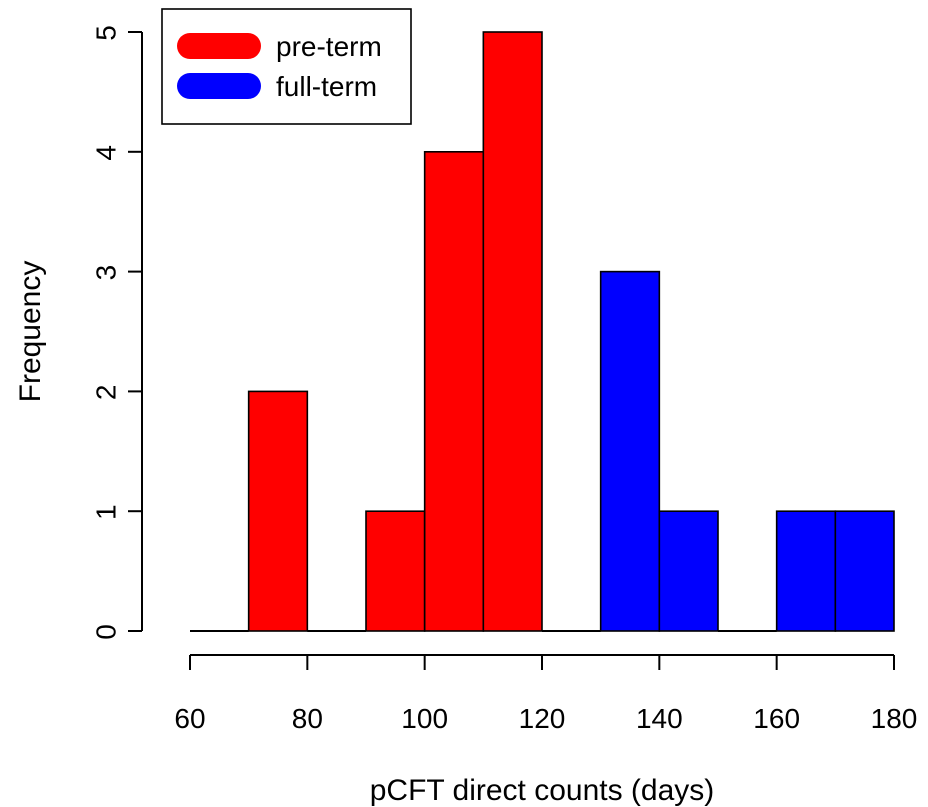  Describe the element at coordinates (424, 718) in the screenshot. I see `x-tick-label-100: 100` at that location.